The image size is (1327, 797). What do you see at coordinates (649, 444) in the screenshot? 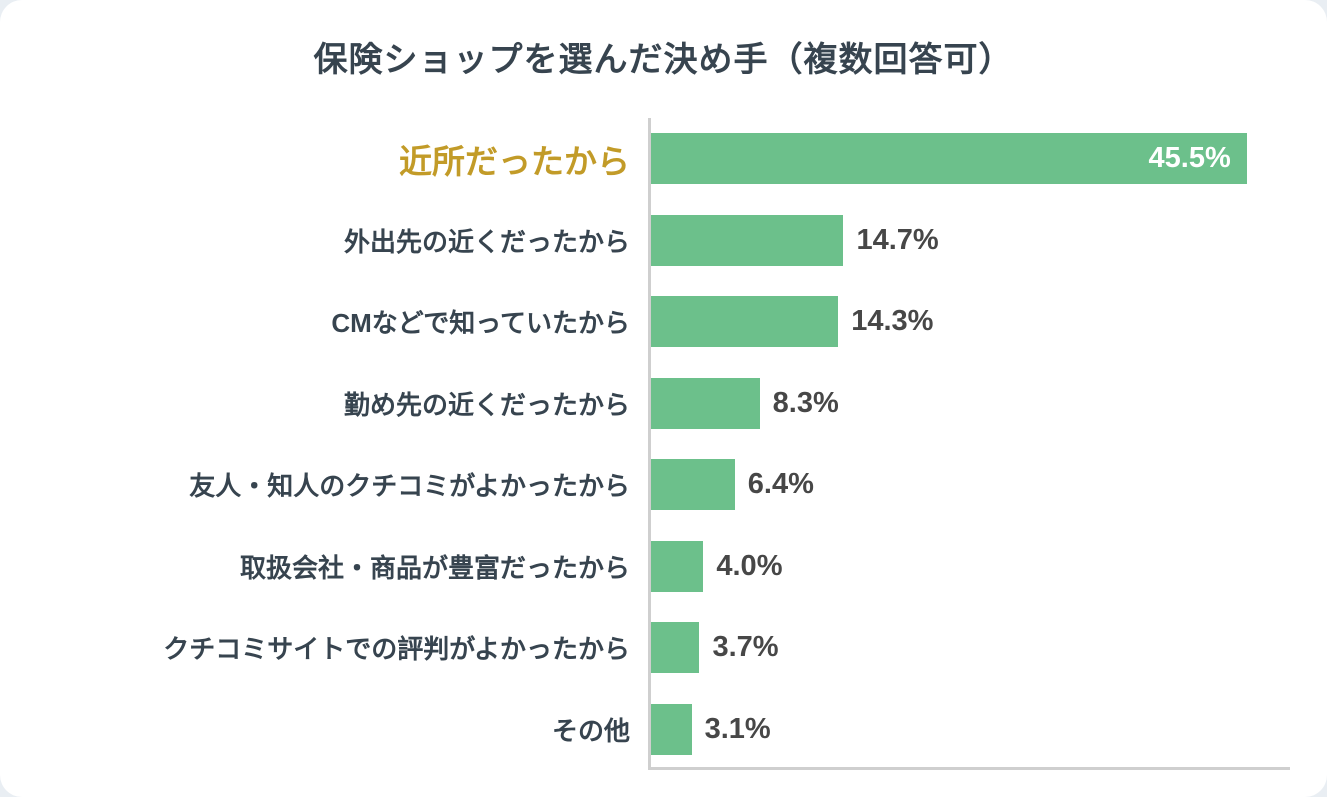
I see `y-axis-line` at bounding box center [649, 444].